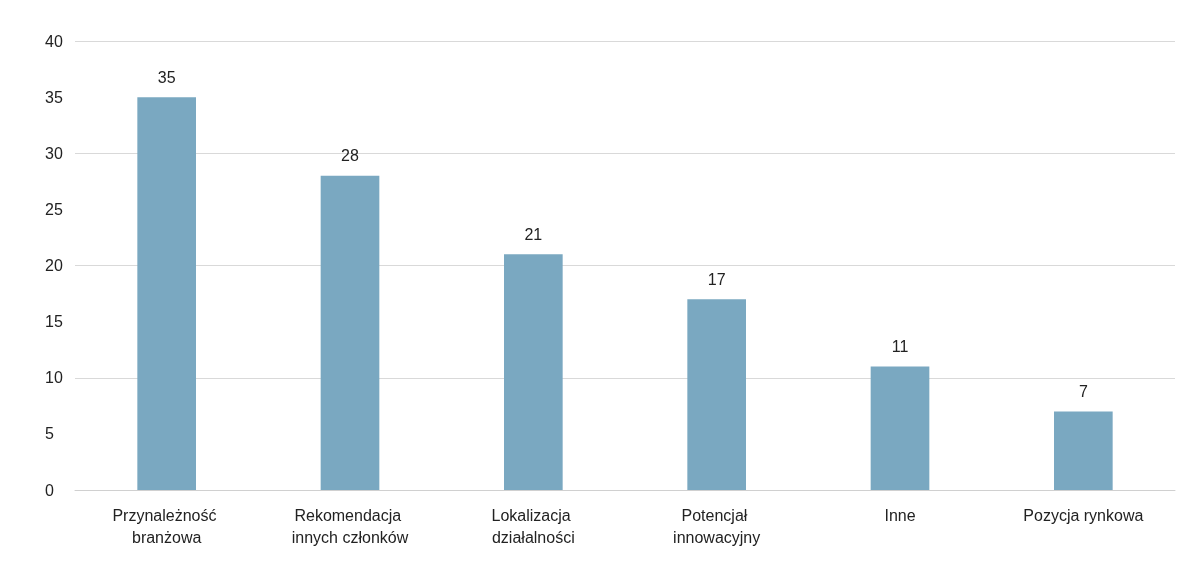 This screenshot has height=574, width=1189. What do you see at coordinates (166, 526) in the screenshot?
I see `x-tick-label: Przynależność branżowa` at bounding box center [166, 526].